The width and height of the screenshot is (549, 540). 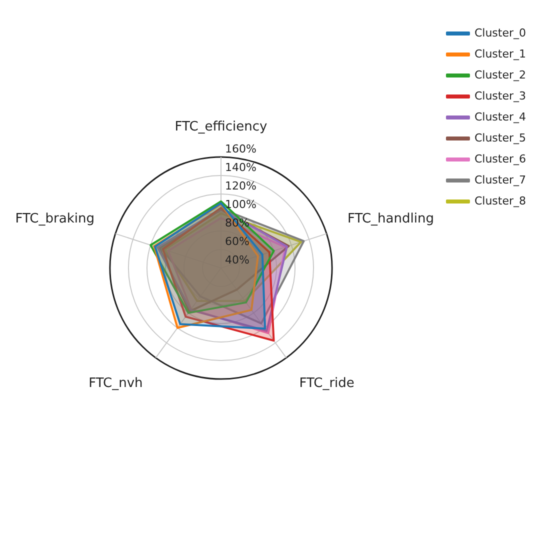 What do you see at coordinates (500, 137) in the screenshot?
I see `legend-label: Cluster_5` at bounding box center [500, 137].